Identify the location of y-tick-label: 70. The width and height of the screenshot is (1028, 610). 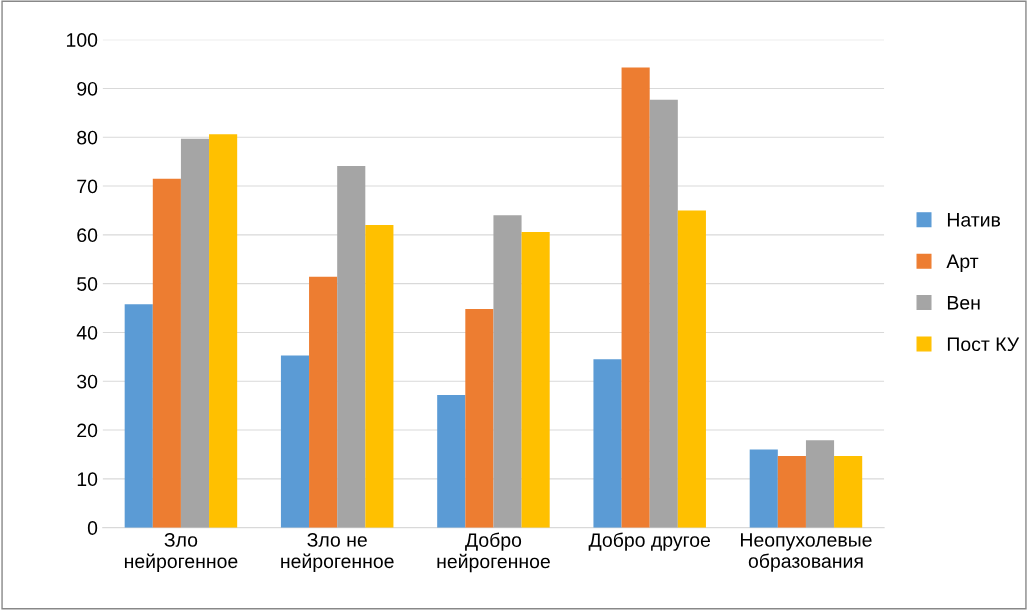
(87, 186).